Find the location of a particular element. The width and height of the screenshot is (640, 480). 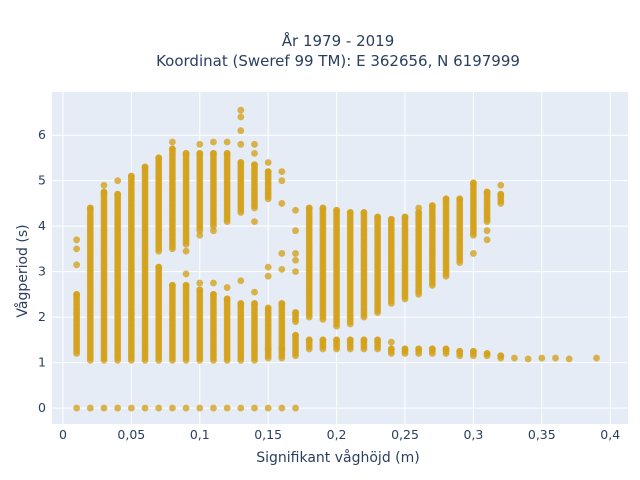

chart-title-line1: År 1979 - 2019 is located at coordinates (338, 40).